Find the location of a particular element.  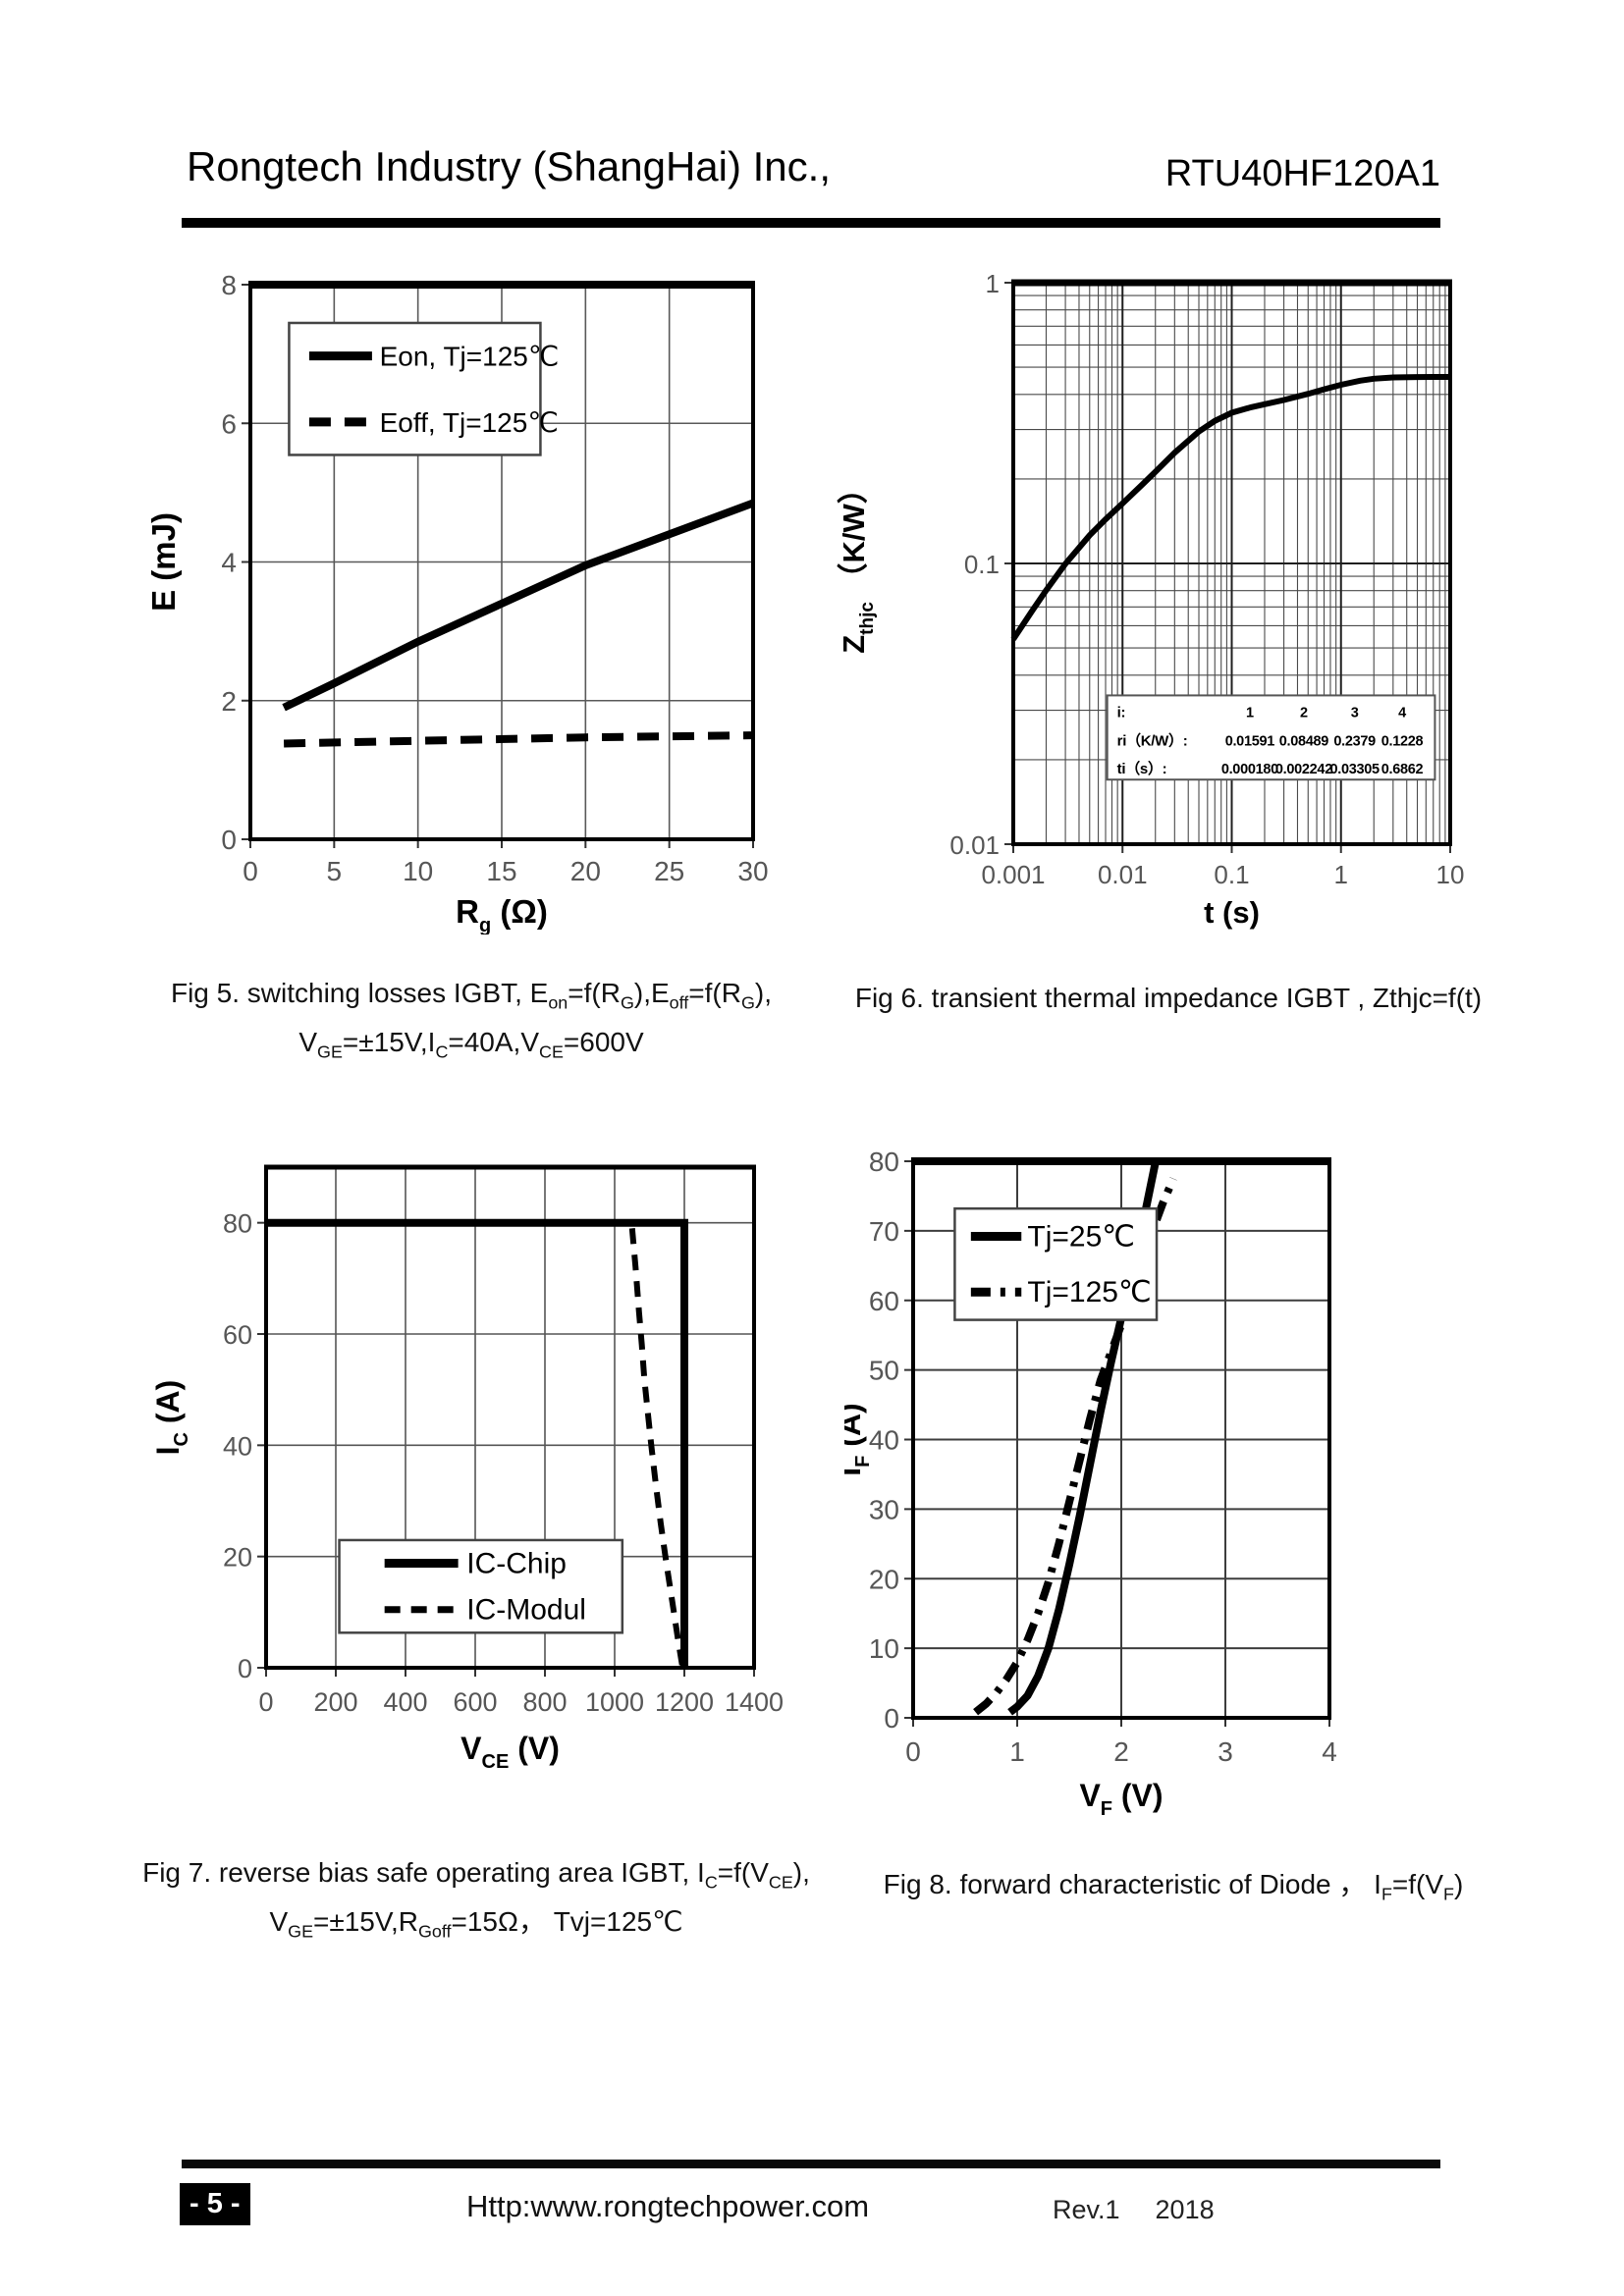

fig5-legend-label: Eoff, Tj=125℃ is located at coordinates (469, 423).